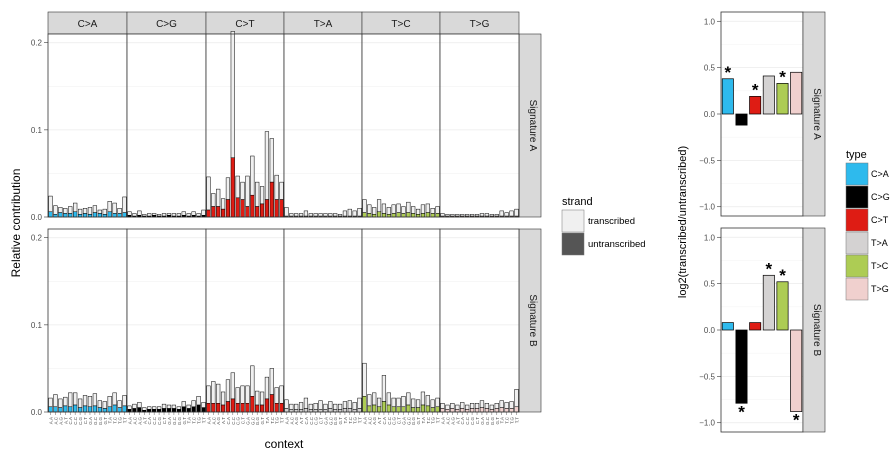 The width and height of the screenshot is (896, 451). I want to click on legend-label: untranscribed, so click(617, 244).